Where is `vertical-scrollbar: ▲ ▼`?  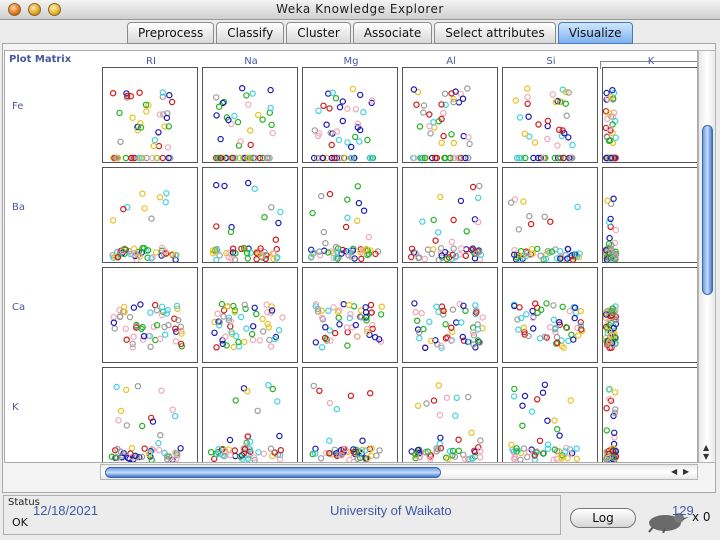
vertical-scrollbar: ▲ ▼ is located at coordinates (707, 256).